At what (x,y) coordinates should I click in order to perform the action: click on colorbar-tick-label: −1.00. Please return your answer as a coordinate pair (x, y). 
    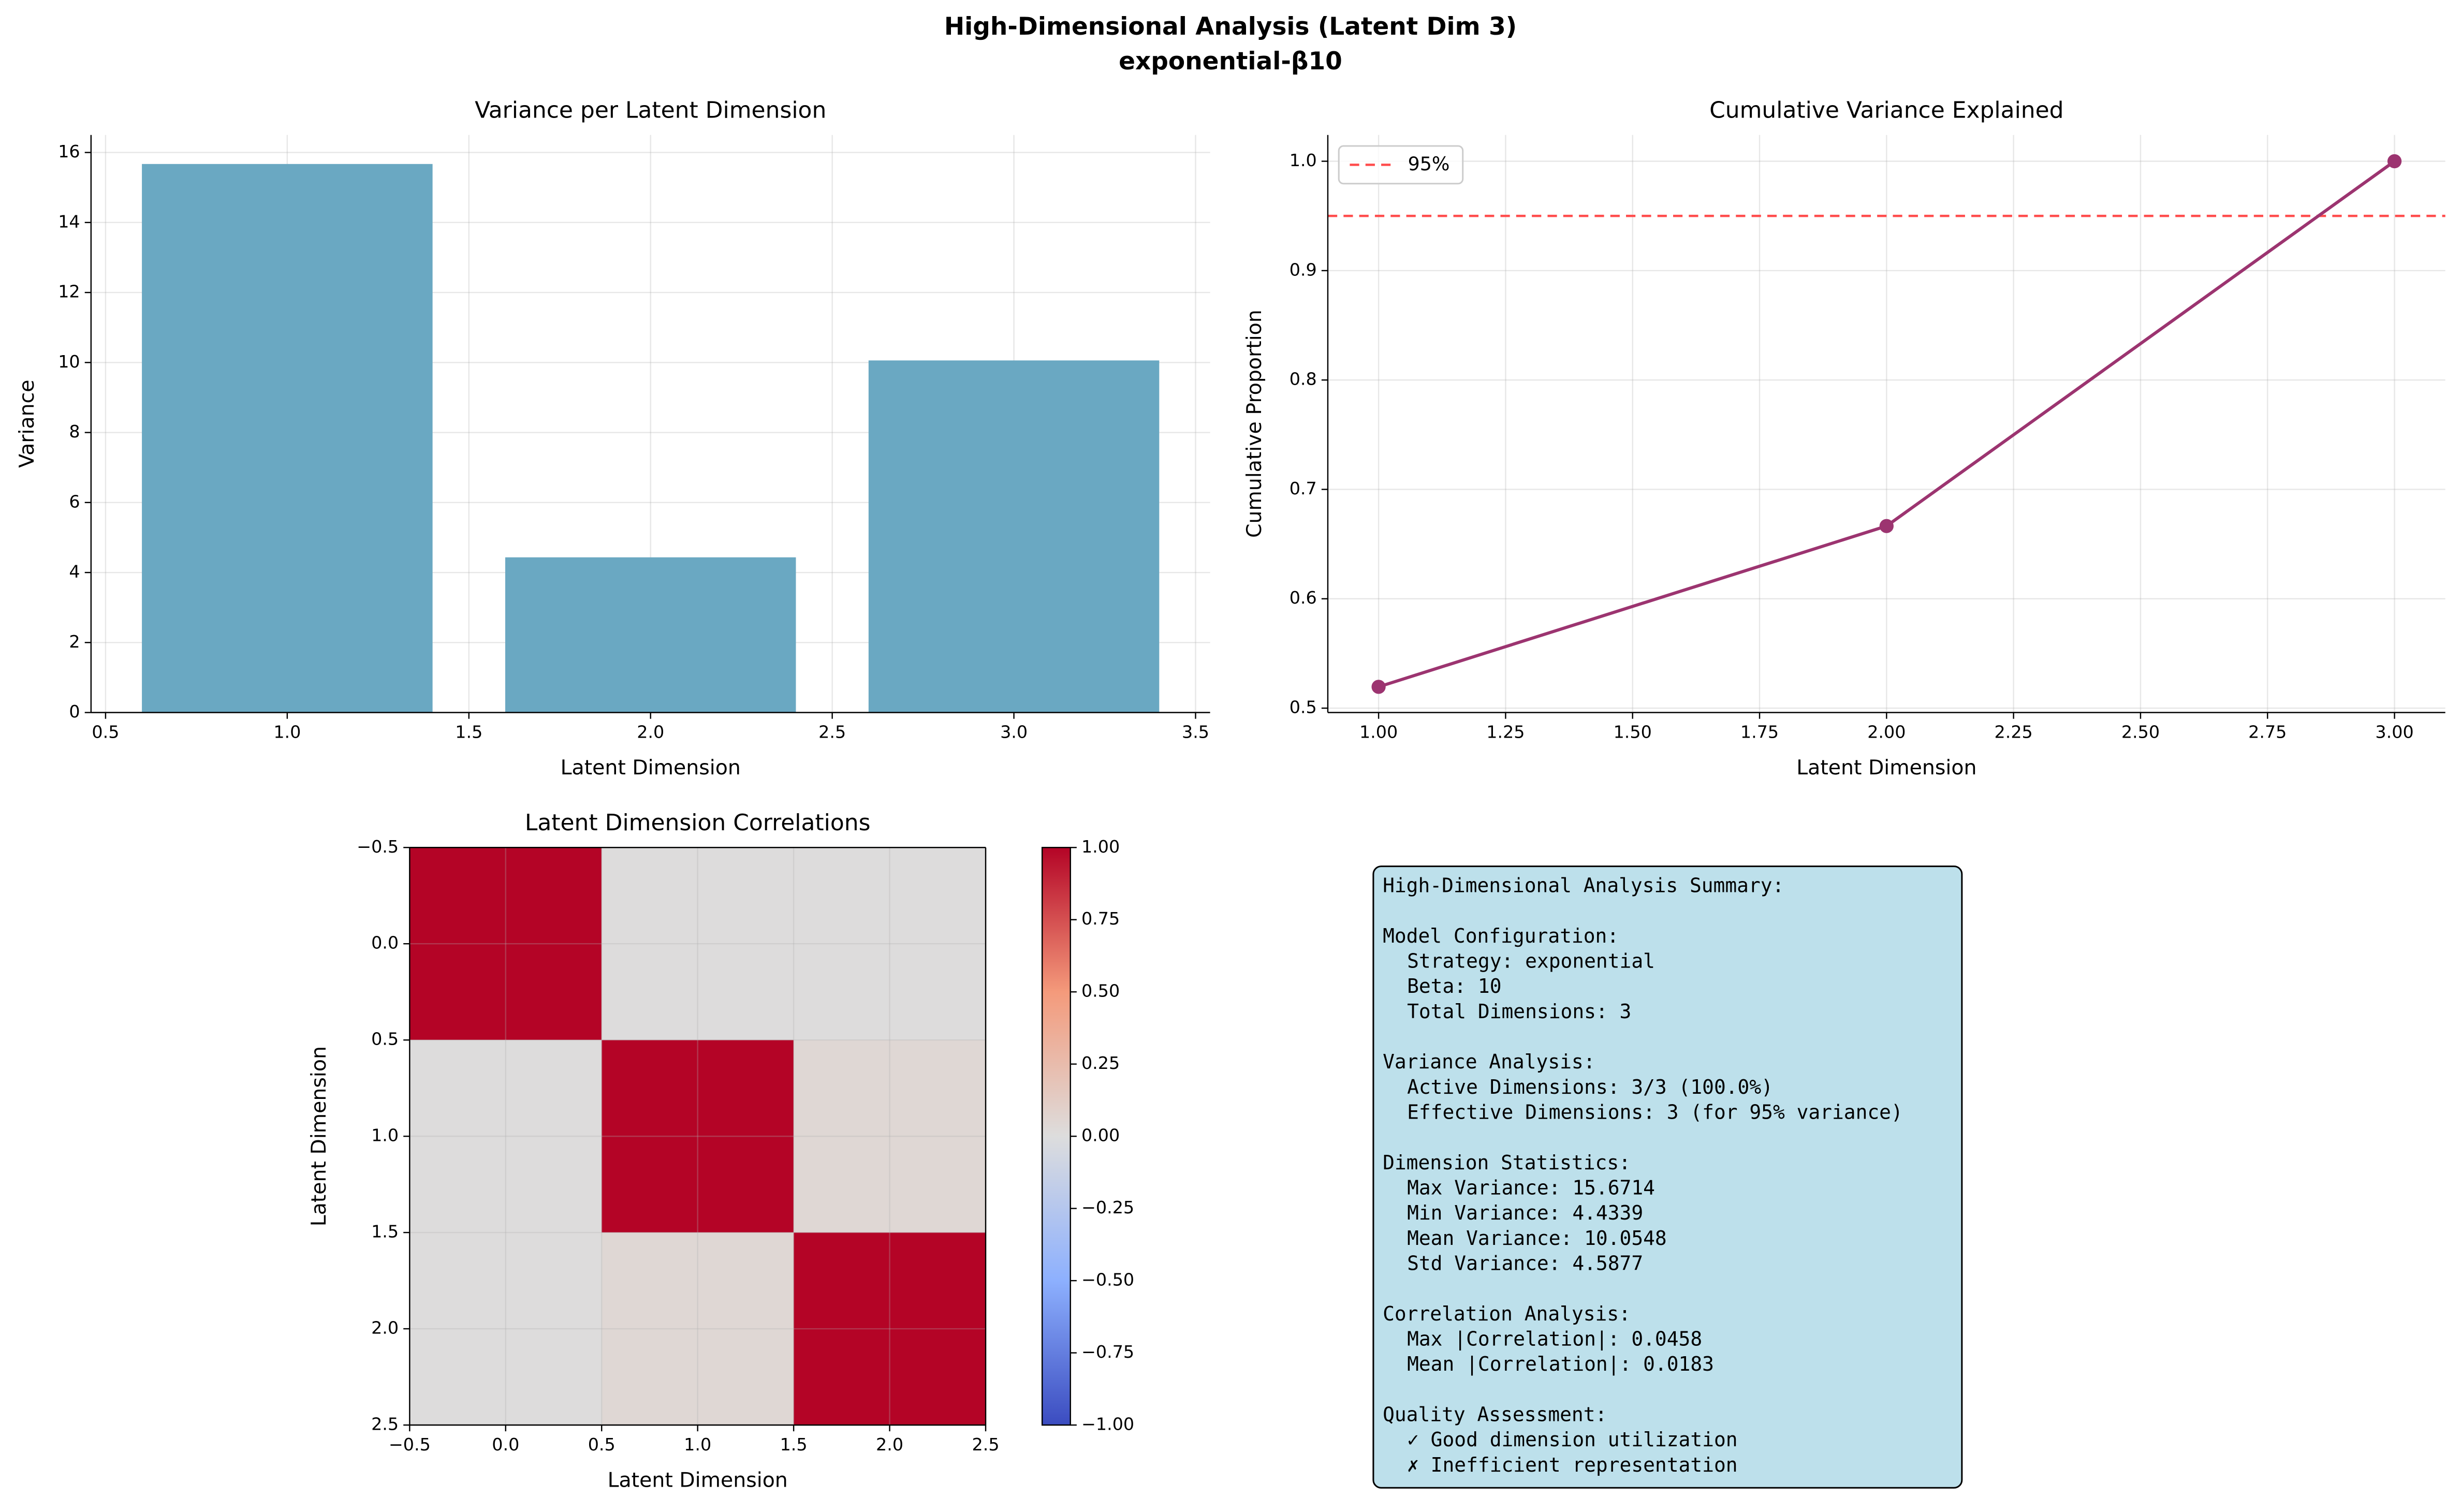
    Looking at the image, I should click on (1108, 1424).